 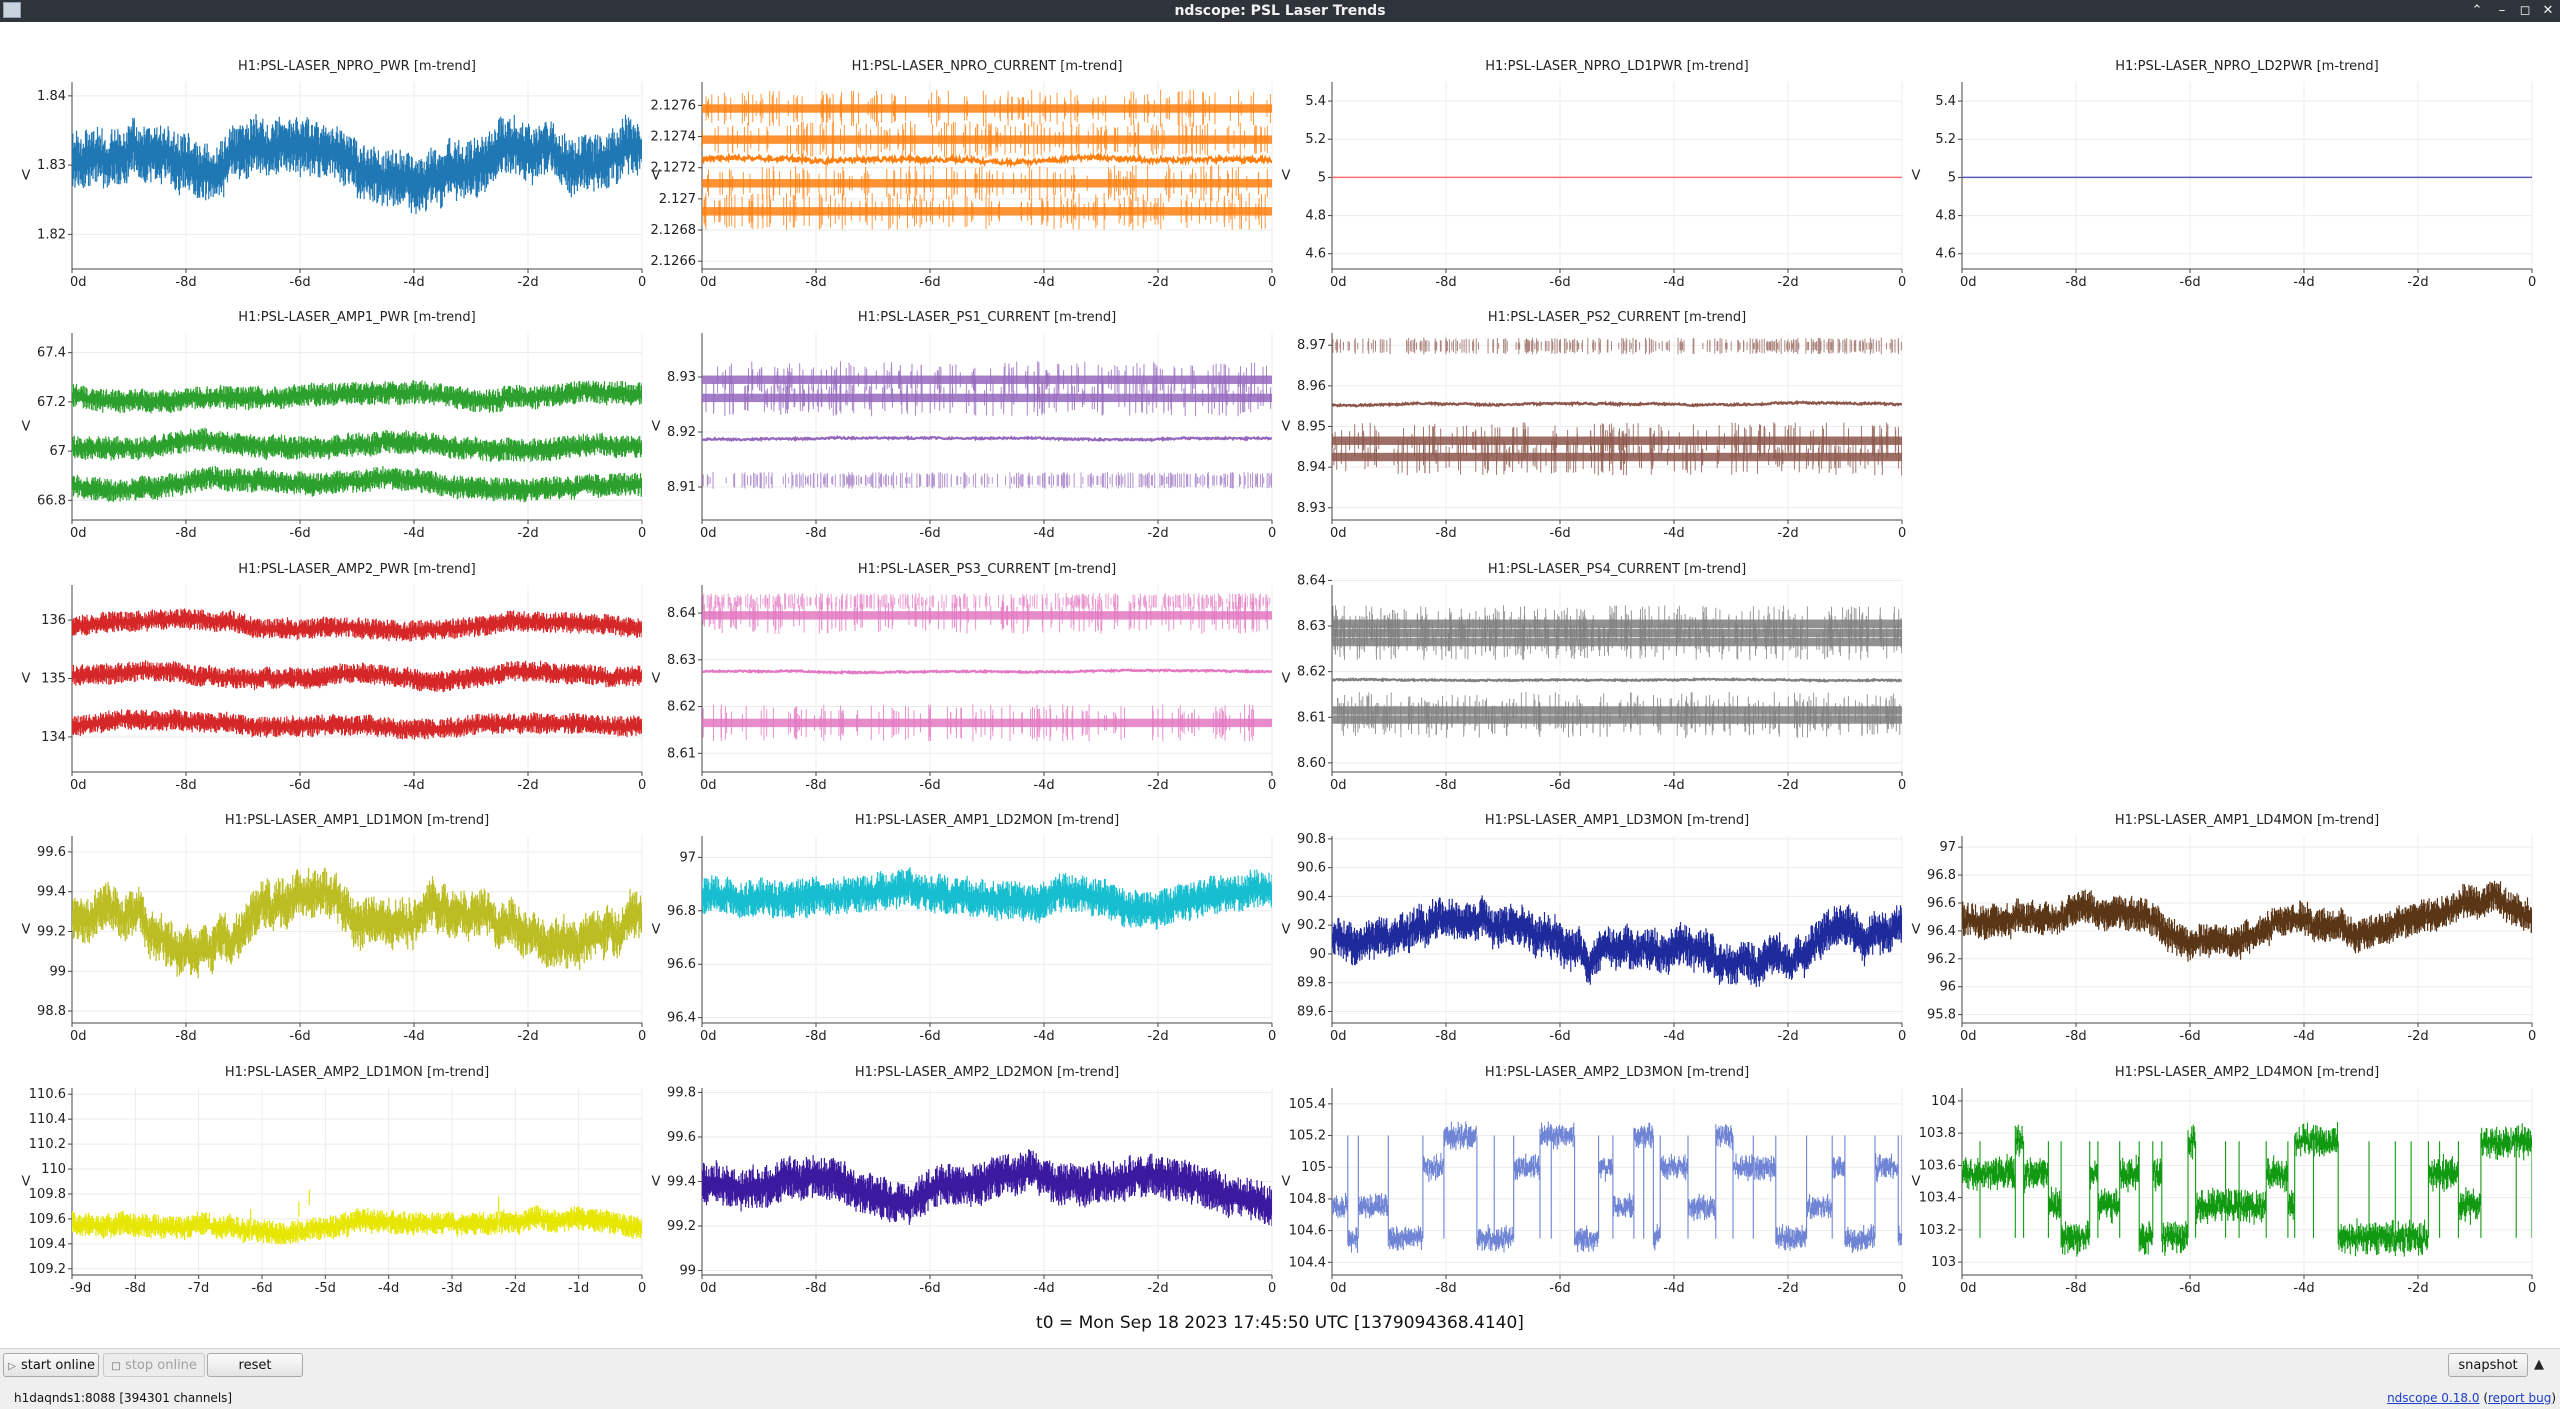 I want to click on y-tick-label: 90.6, so click(x=1311, y=868).